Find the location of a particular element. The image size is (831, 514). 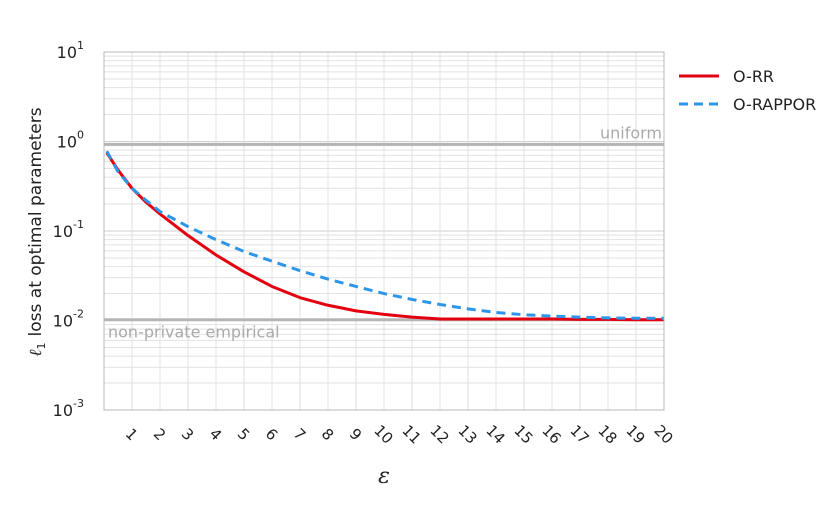

y-tick-exponent: 1 is located at coordinates (80, 45).